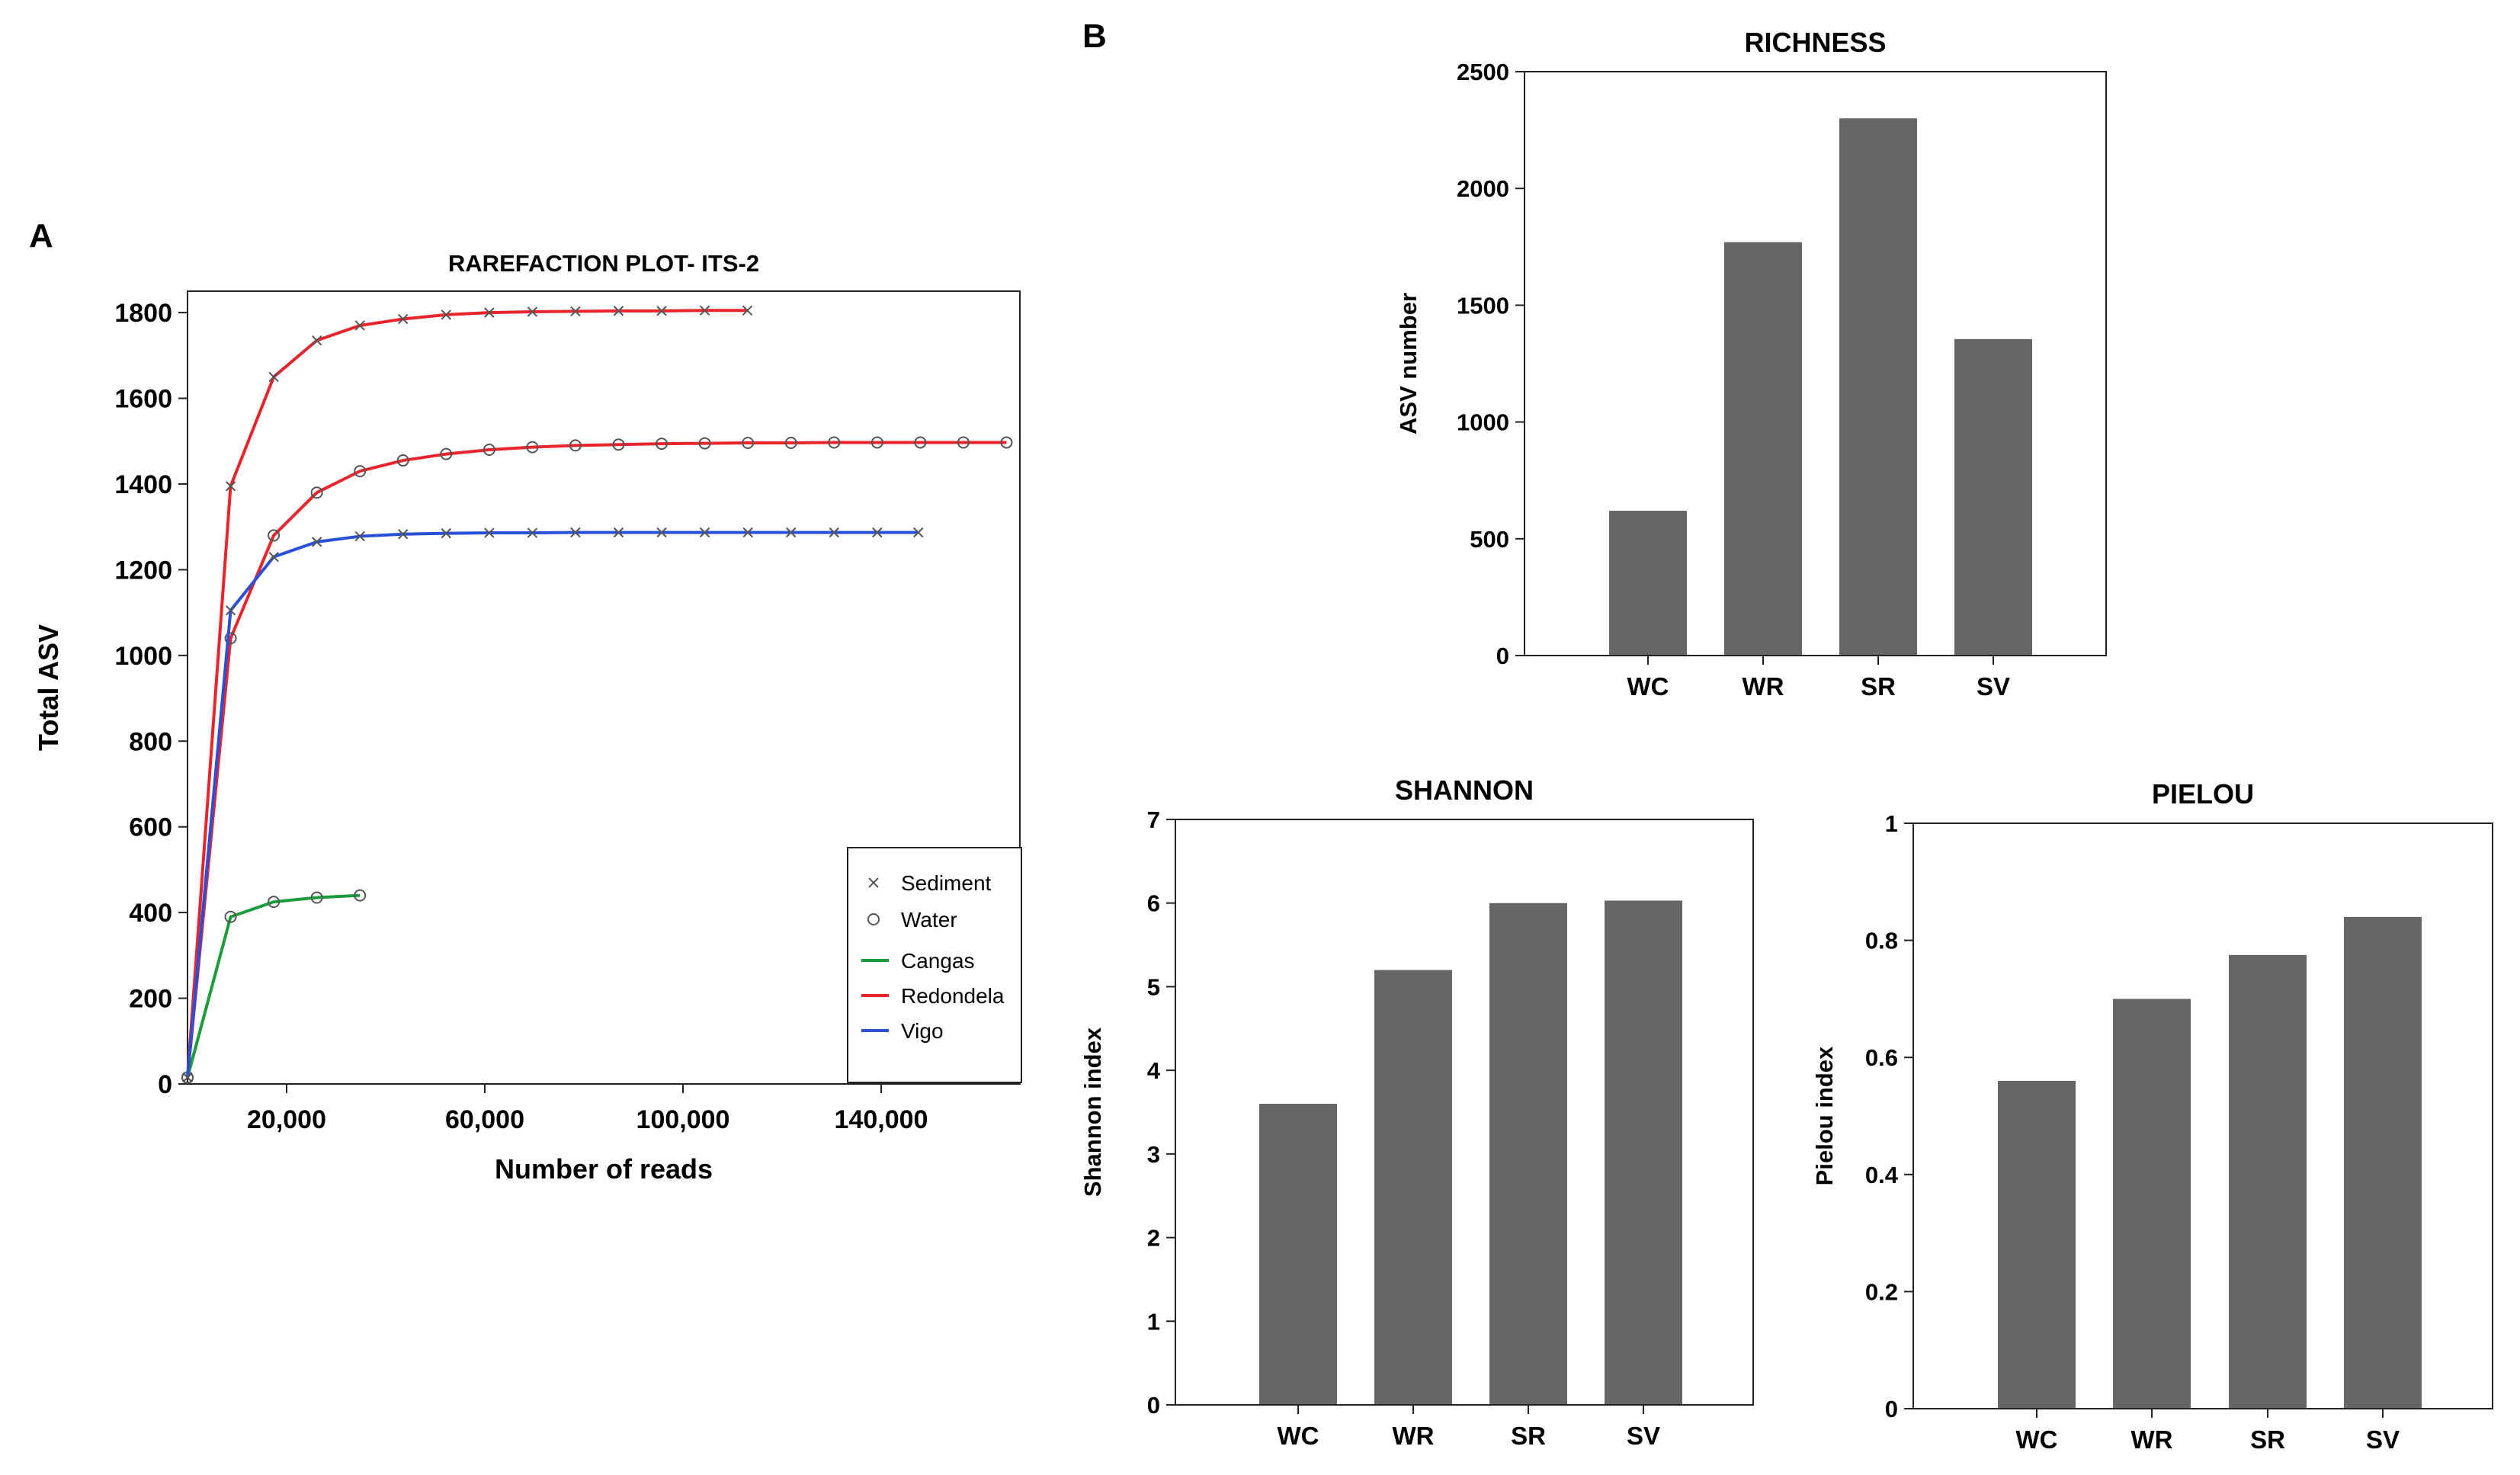 Image resolution: width=2520 pixels, height=1475 pixels. Describe the element at coordinates (881, 1119) in the screenshot. I see `rarefaction-xtick-label: 140,000` at that location.